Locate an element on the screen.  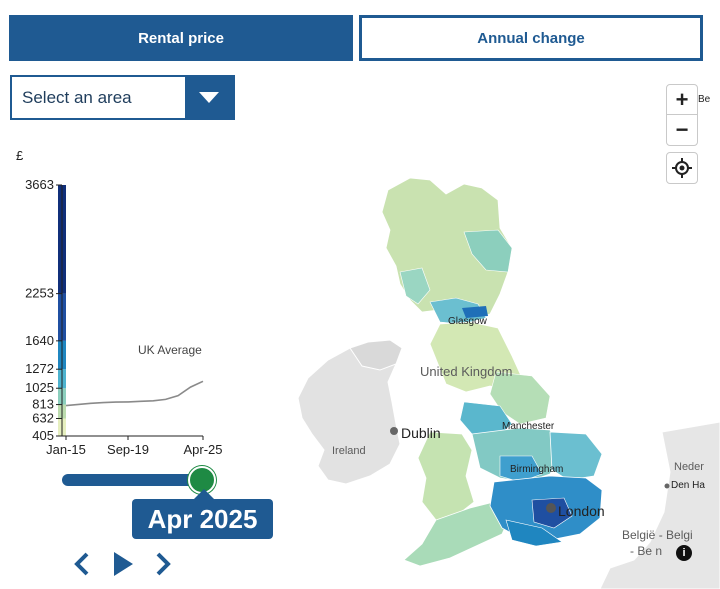
play-icon is located at coordinates (123, 564).